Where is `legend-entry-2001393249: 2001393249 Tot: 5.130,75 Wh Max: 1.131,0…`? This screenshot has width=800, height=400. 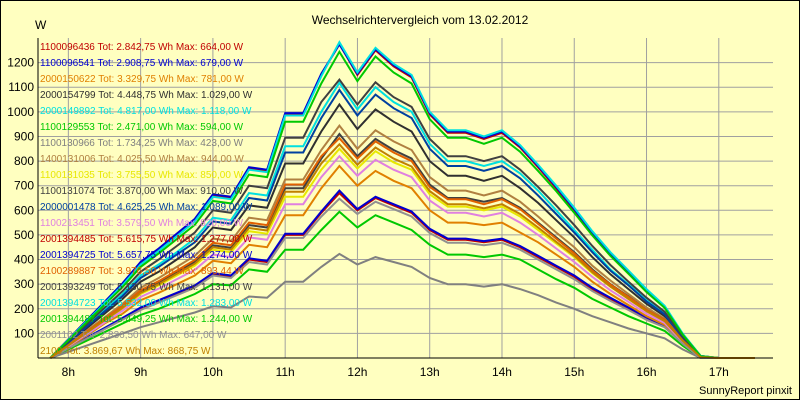 legend-entry-2001393249: 2001393249 Tot: 5.130,75 Wh Max: 1.131,0… is located at coordinates (146, 287).